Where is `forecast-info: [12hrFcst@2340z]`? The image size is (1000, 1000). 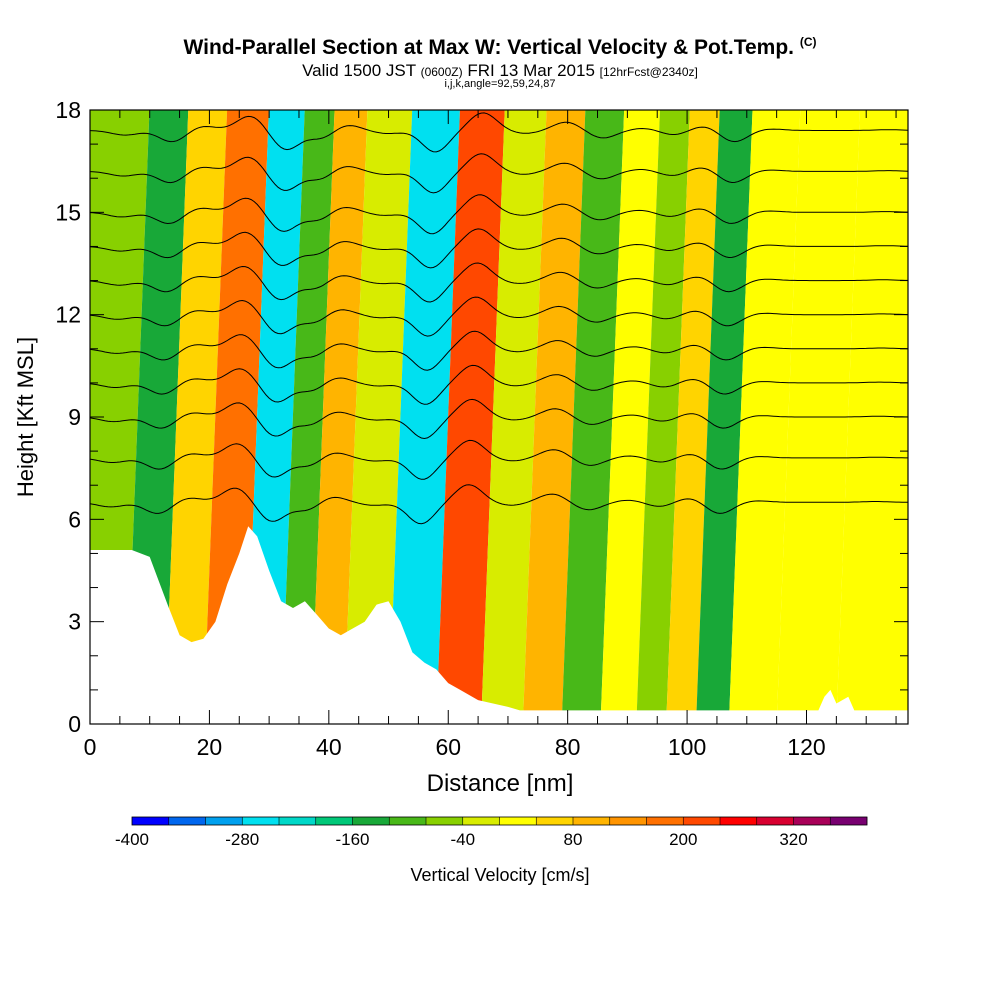 forecast-info: [12hrFcst@2340z] is located at coordinates (648, 72).